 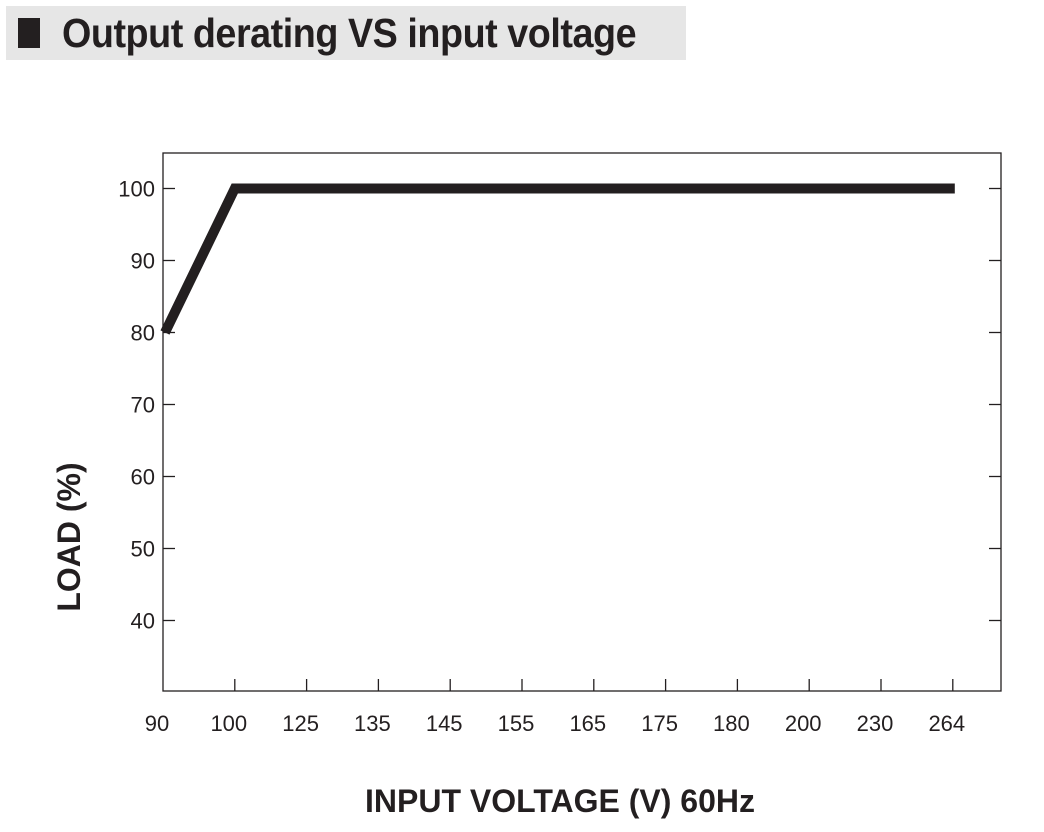 What do you see at coordinates (946, 723) in the screenshot?
I see `x-tick-label: 264` at bounding box center [946, 723].